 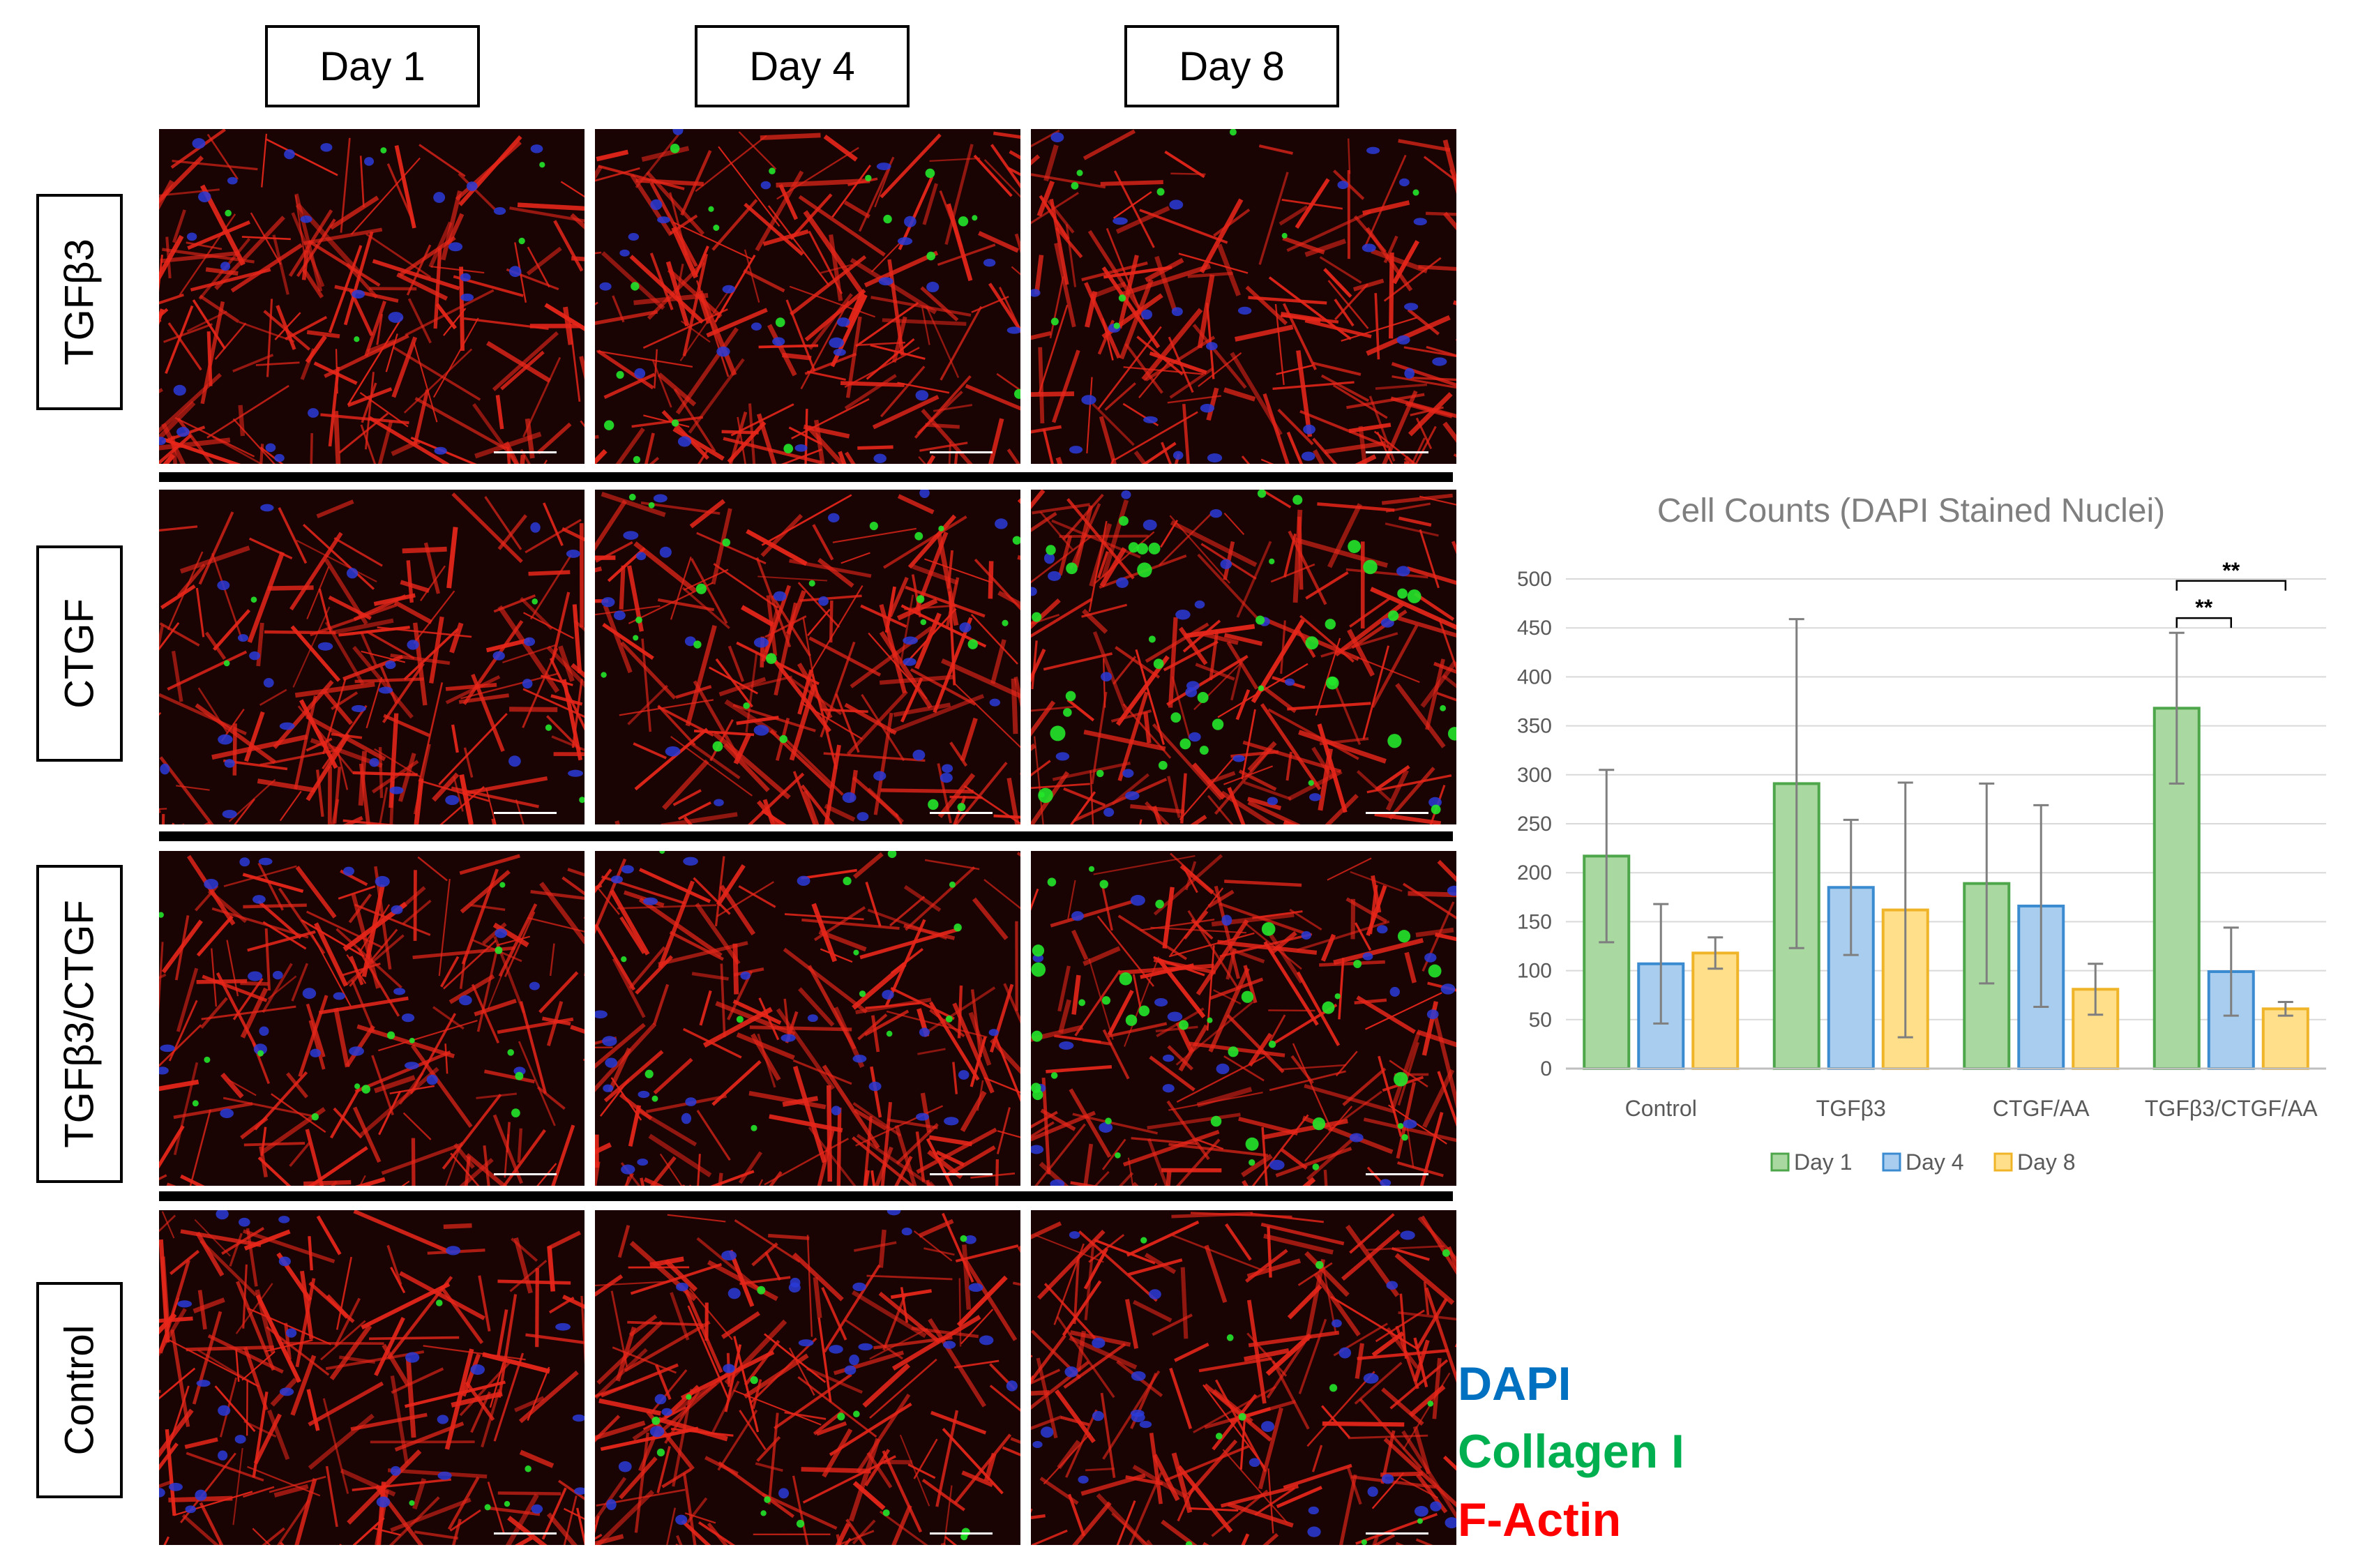 What do you see at coordinates (1534, 921) in the screenshot?
I see `y-tick-label: 150` at bounding box center [1534, 921].